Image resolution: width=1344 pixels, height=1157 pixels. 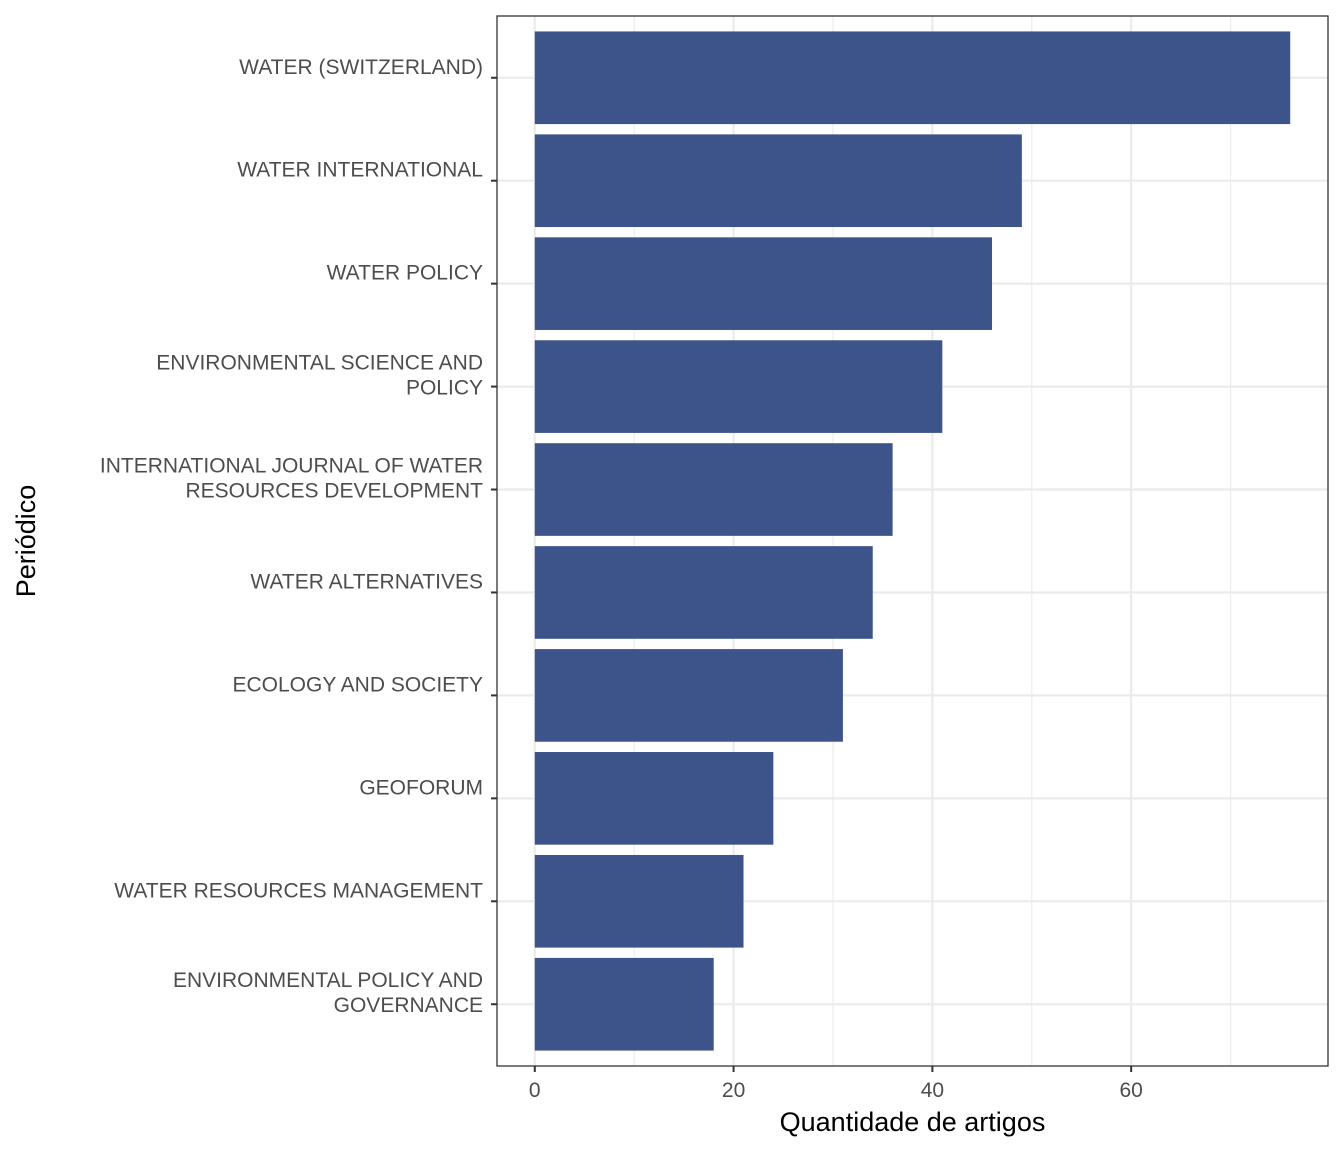 I want to click on y-tick-label: WATER INTERNATIONAL, so click(x=360, y=170).